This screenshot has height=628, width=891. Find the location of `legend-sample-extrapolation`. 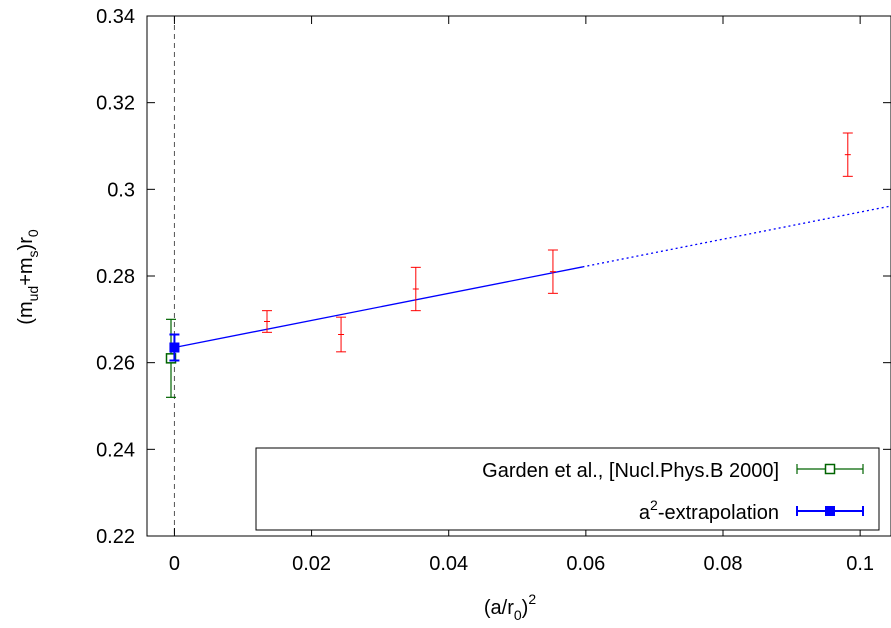

legend-sample-extrapolation is located at coordinates (830, 511).